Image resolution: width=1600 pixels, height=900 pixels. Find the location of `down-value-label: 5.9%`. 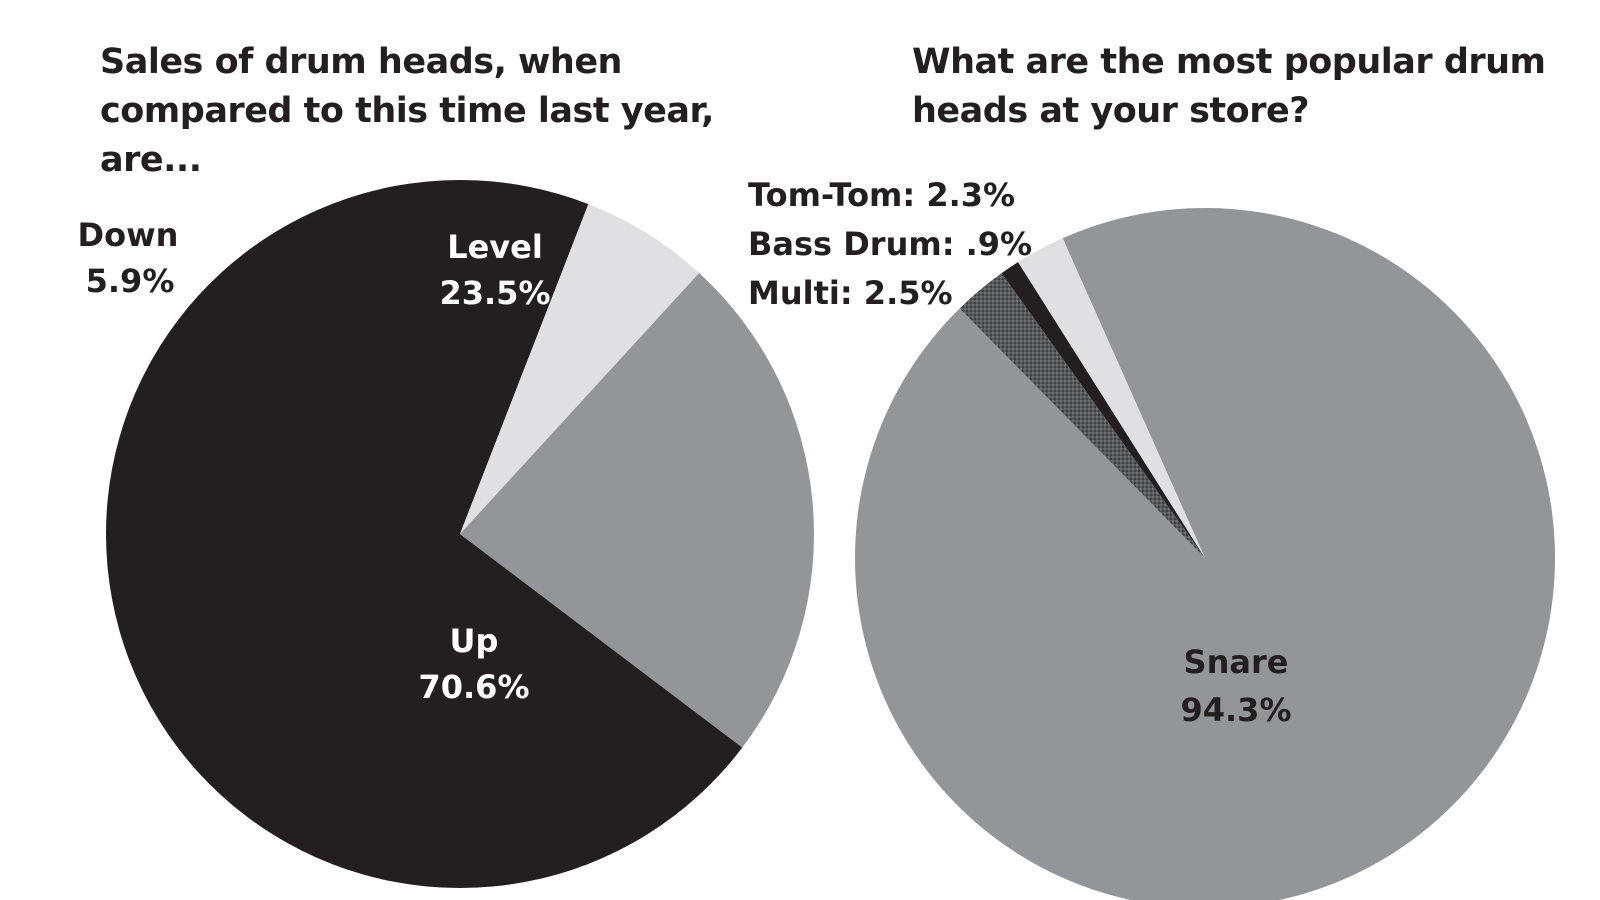

down-value-label: 5.9% is located at coordinates (130, 281).